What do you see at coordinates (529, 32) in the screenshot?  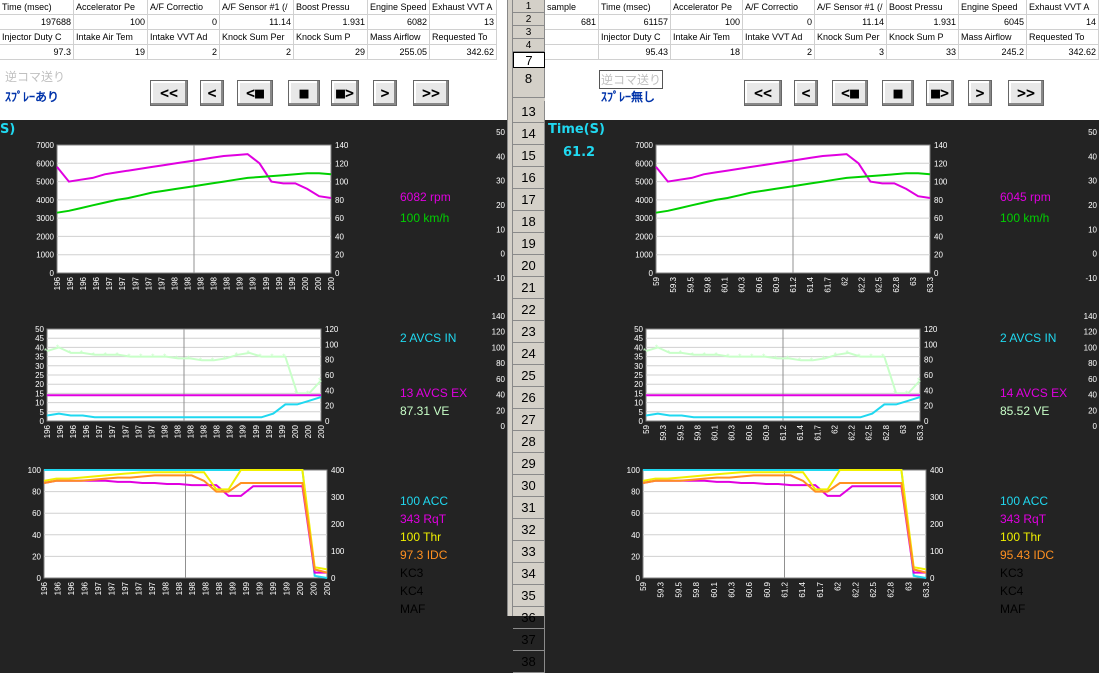 I see `row-header: 3` at bounding box center [529, 32].